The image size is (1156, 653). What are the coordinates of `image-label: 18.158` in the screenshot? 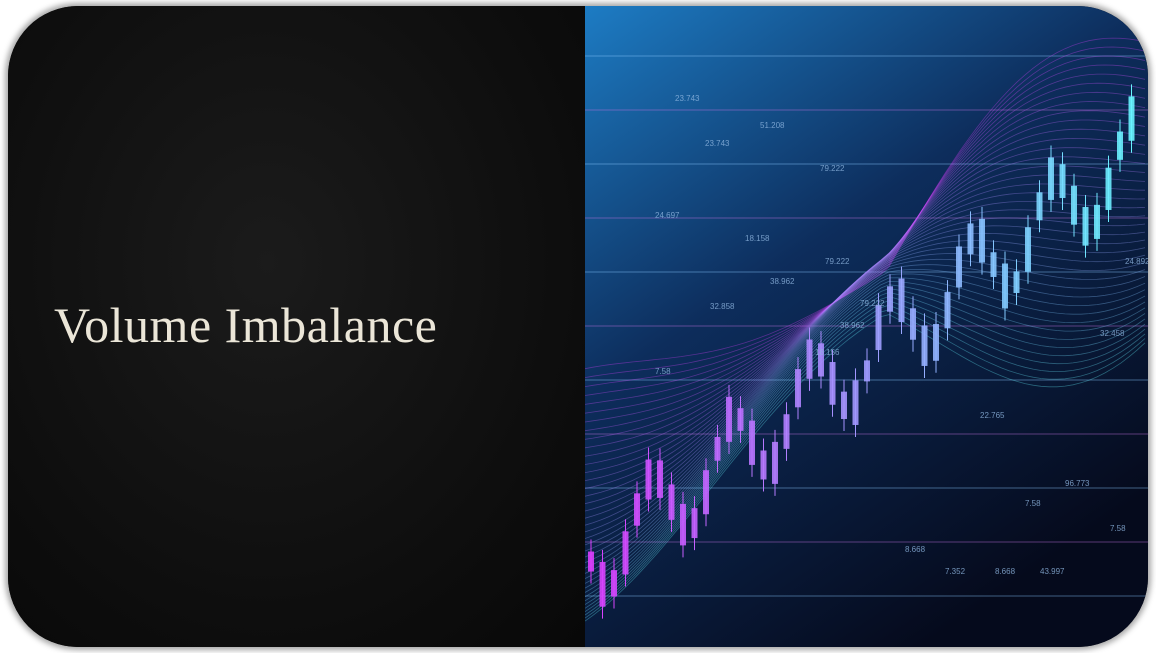 It's located at (757, 238).